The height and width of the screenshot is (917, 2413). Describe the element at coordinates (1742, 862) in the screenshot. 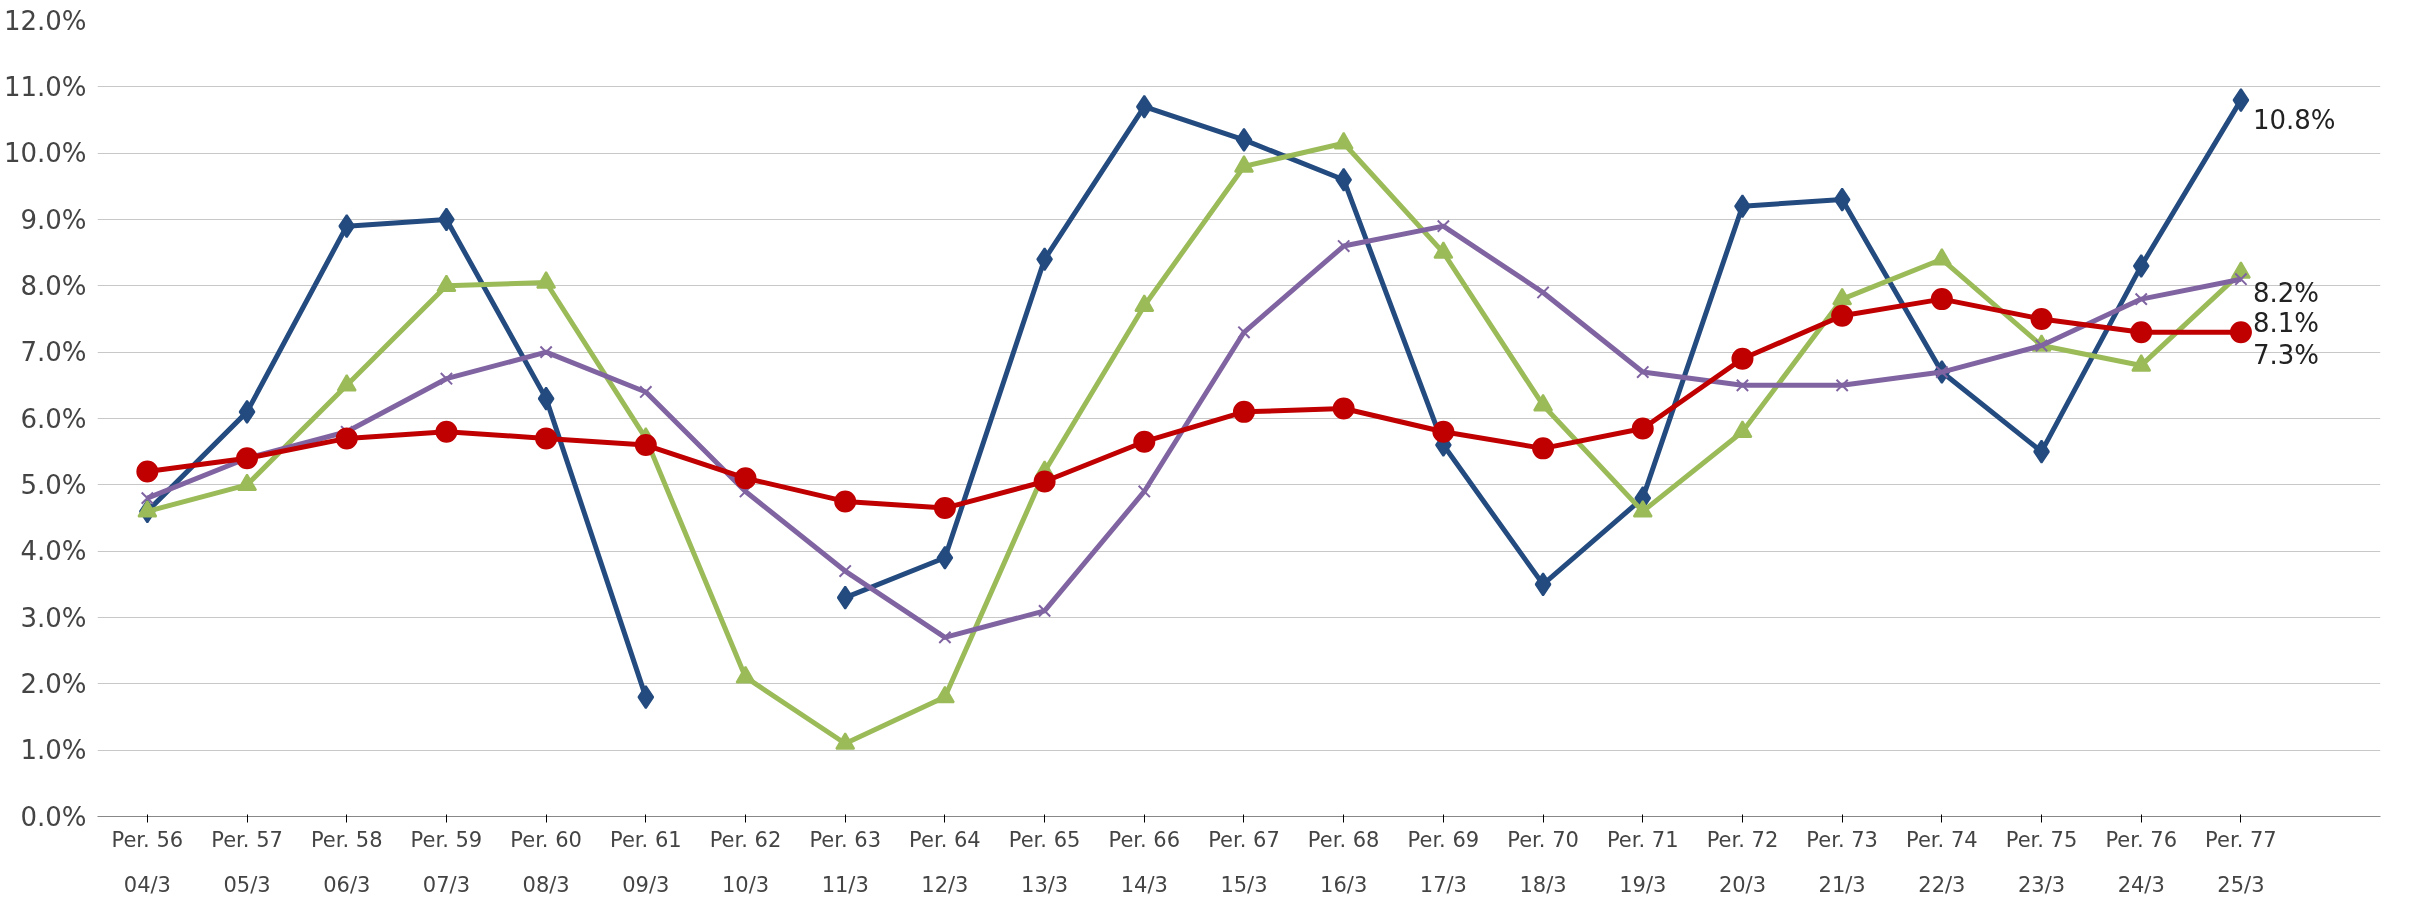

I see `x-tick-label: Per. 72 20/3` at that location.